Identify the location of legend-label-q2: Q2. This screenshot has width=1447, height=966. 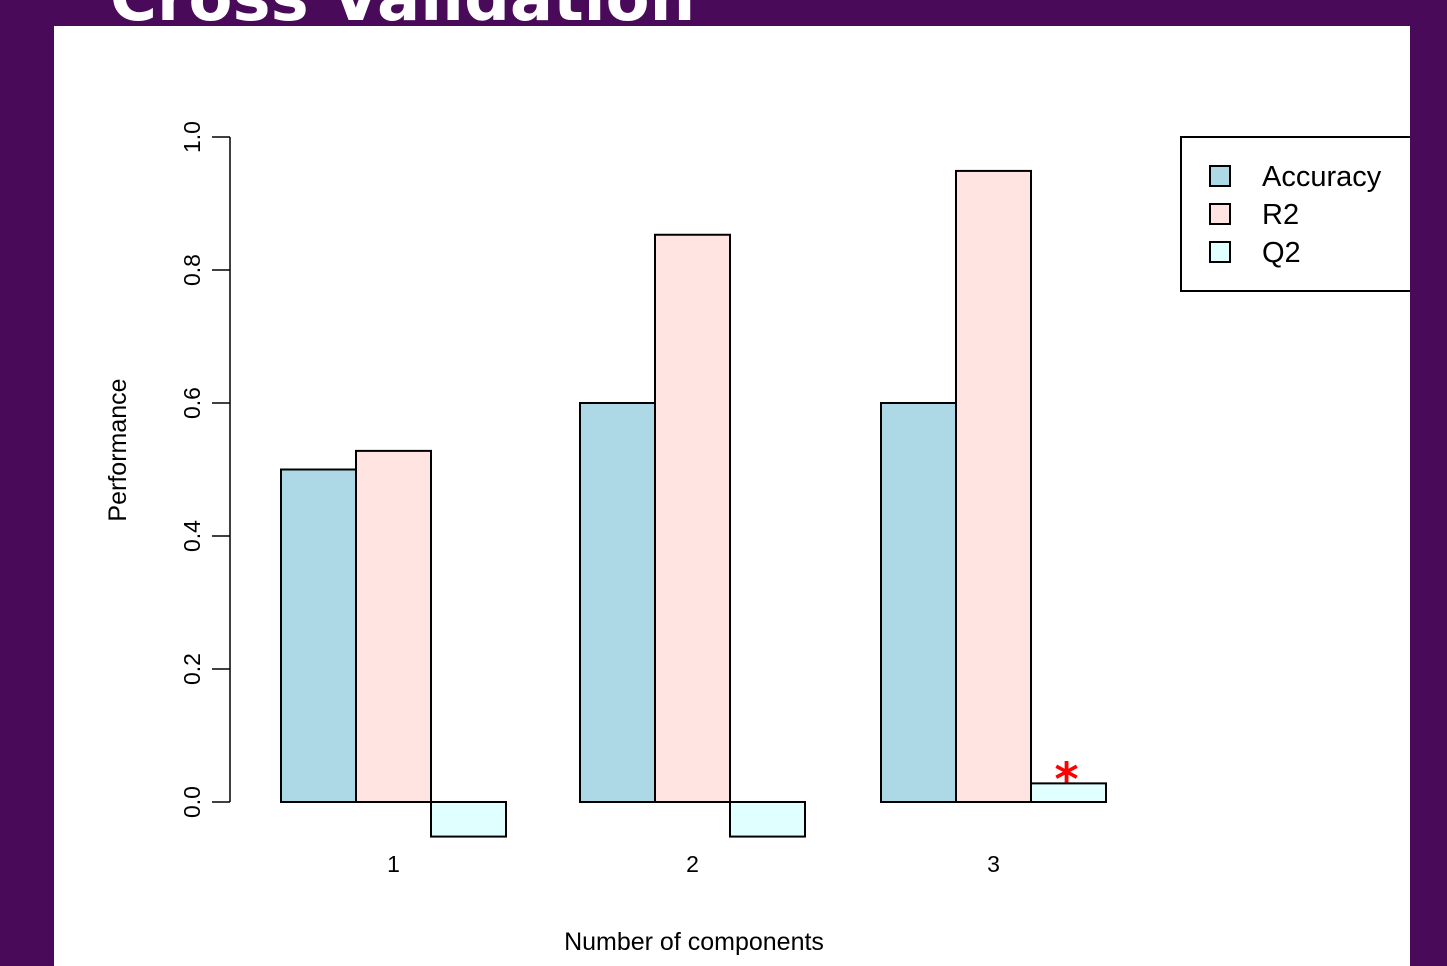
(1281, 253).